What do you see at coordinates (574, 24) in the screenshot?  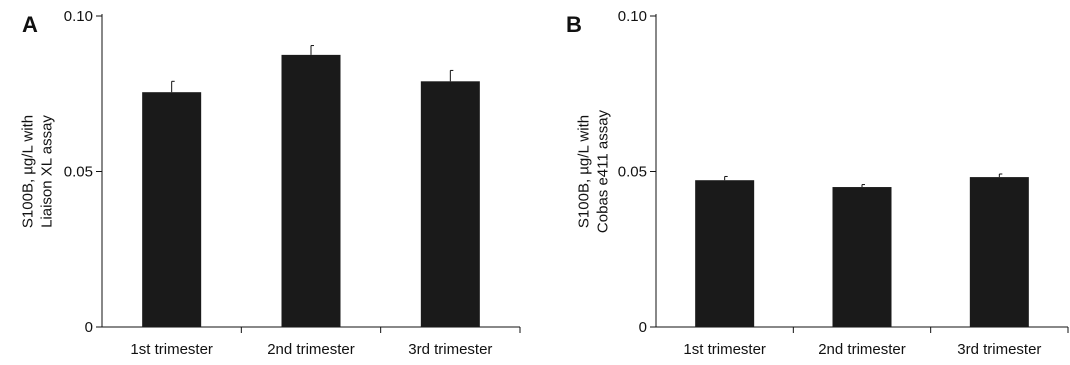 I see `panel-label: B` at bounding box center [574, 24].